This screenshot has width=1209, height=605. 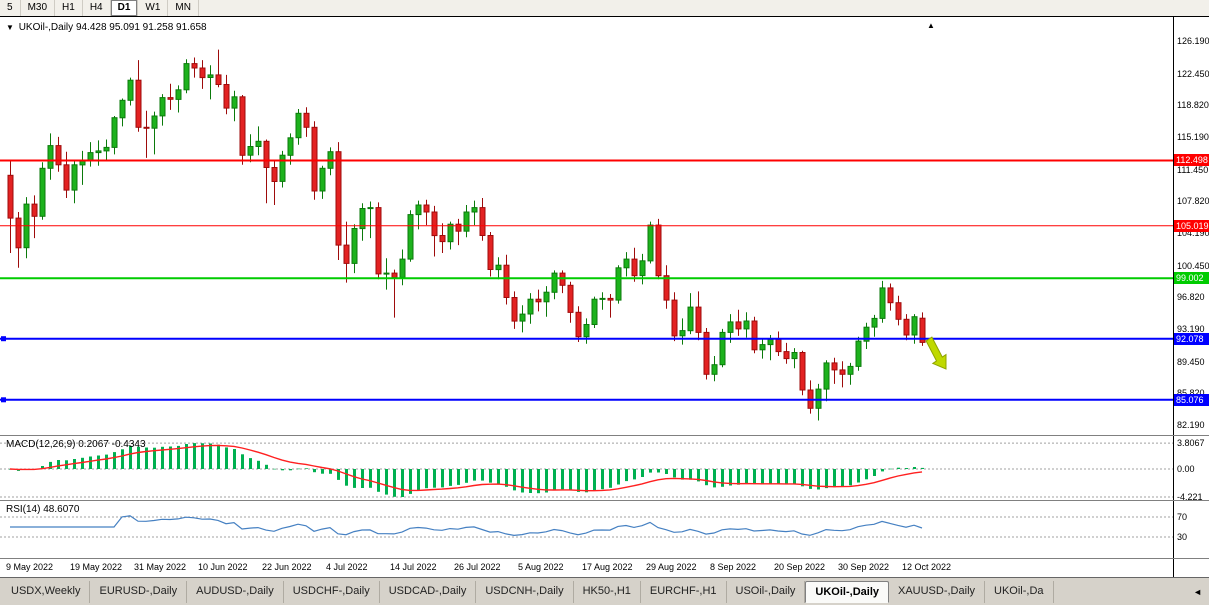 What do you see at coordinates (586, 529) in the screenshot?
I see `rsi-canvas` at bounding box center [586, 529].